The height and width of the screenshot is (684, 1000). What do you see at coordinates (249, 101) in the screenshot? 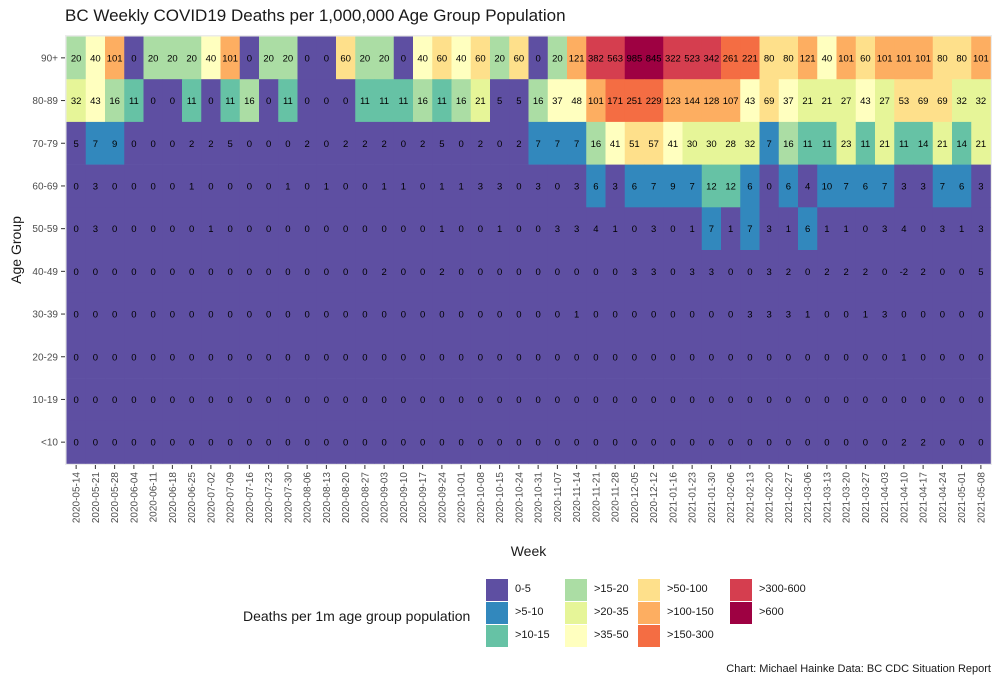
I see `cell-value-label: 16` at bounding box center [249, 101].